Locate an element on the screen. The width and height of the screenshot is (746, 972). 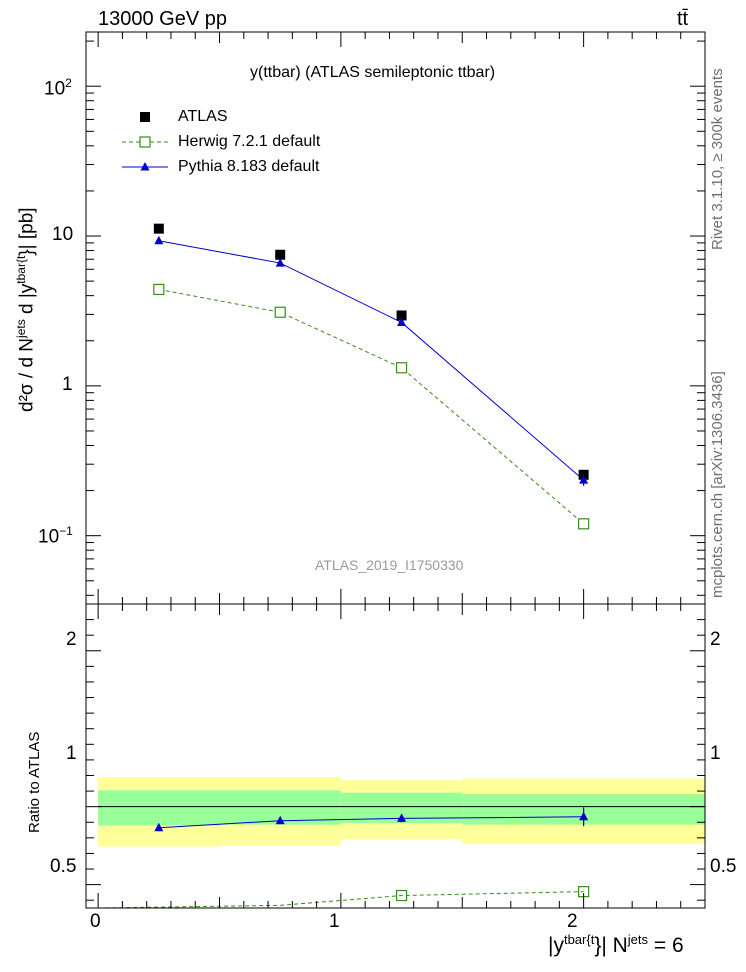
ytick-base-3: 10 is located at coordinates (55, 89).